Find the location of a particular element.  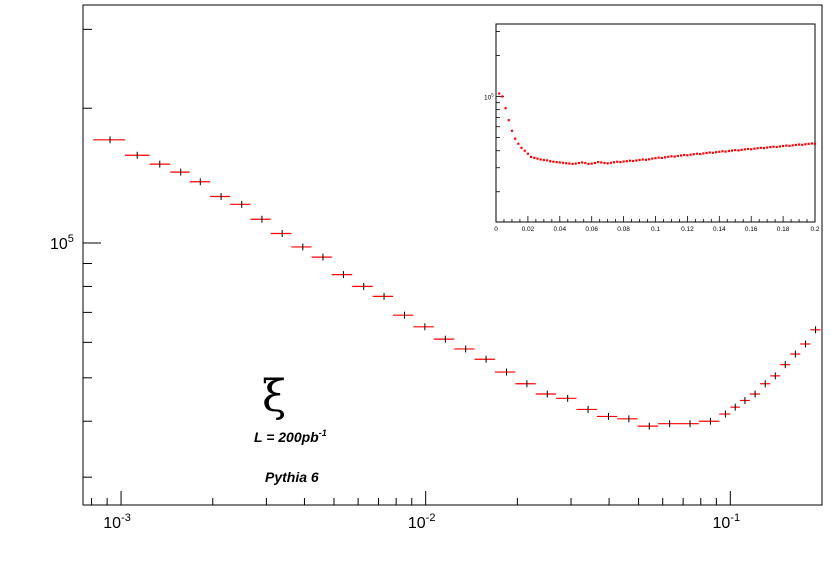

inset-x-tick-label: 0.06 is located at coordinates (591, 229).